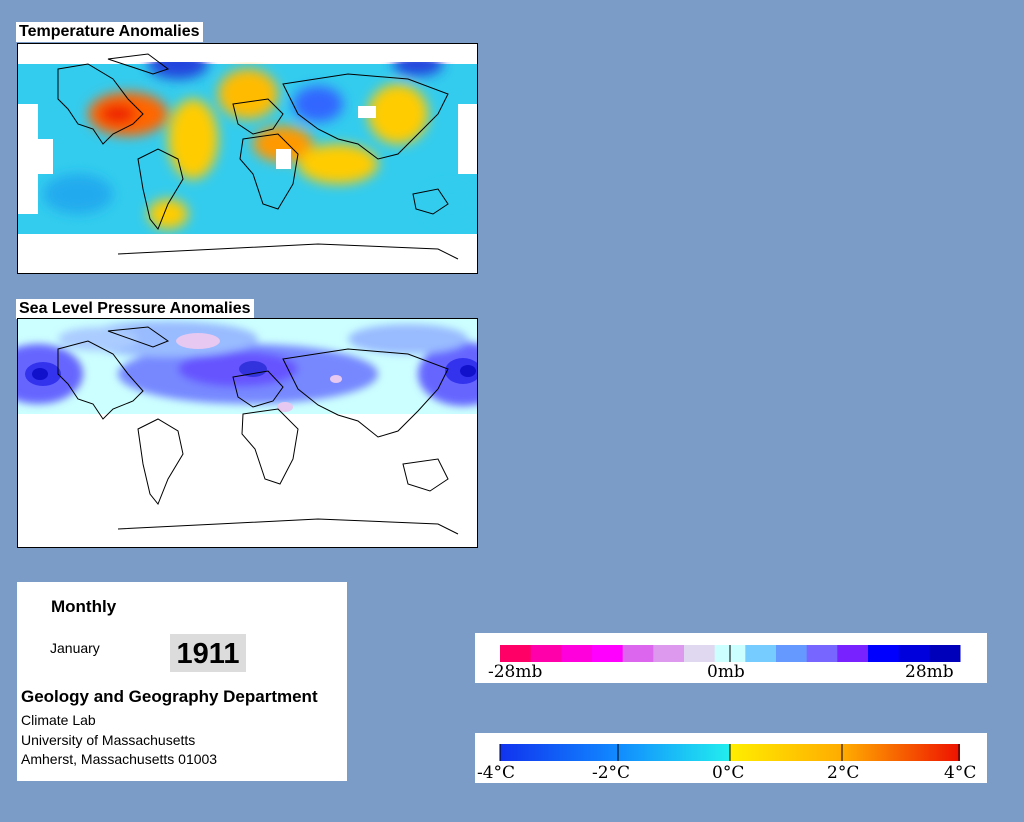 This screenshot has width=1024, height=822. What do you see at coordinates (843, 773) in the screenshot?
I see `temp-label-plus2: 2°C` at bounding box center [843, 773].